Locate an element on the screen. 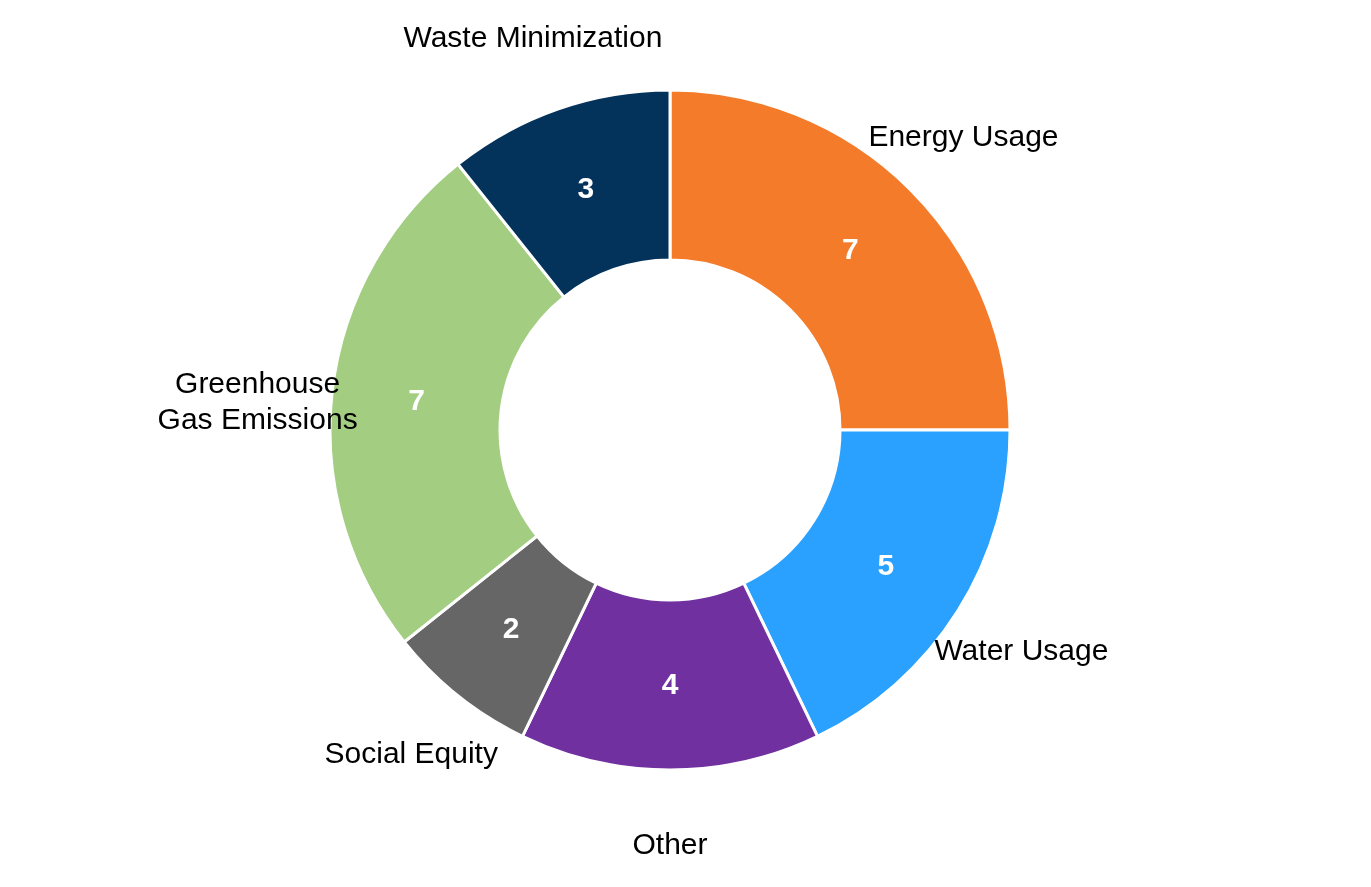 This screenshot has height=887, width=1371. slice-label: Waste Minimization is located at coordinates (533, 37).